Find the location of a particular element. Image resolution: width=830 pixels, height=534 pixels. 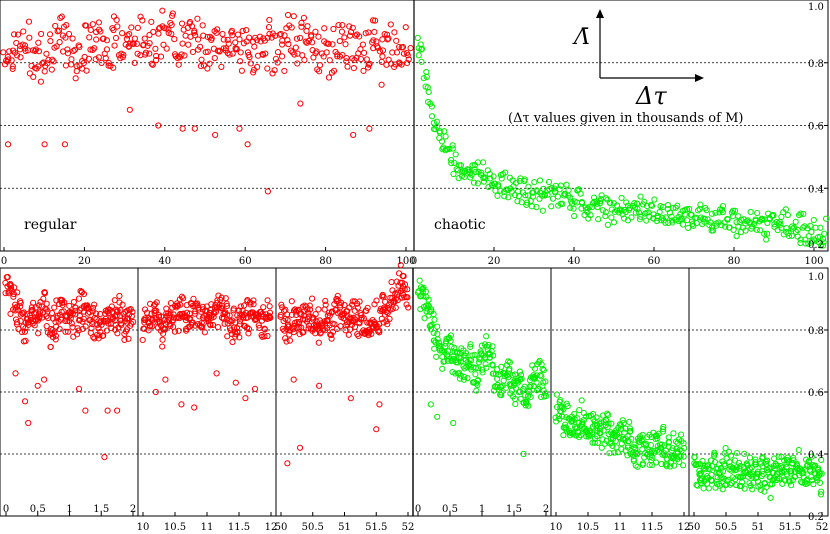

top-x-tick-label: 40 is located at coordinates (574, 261).